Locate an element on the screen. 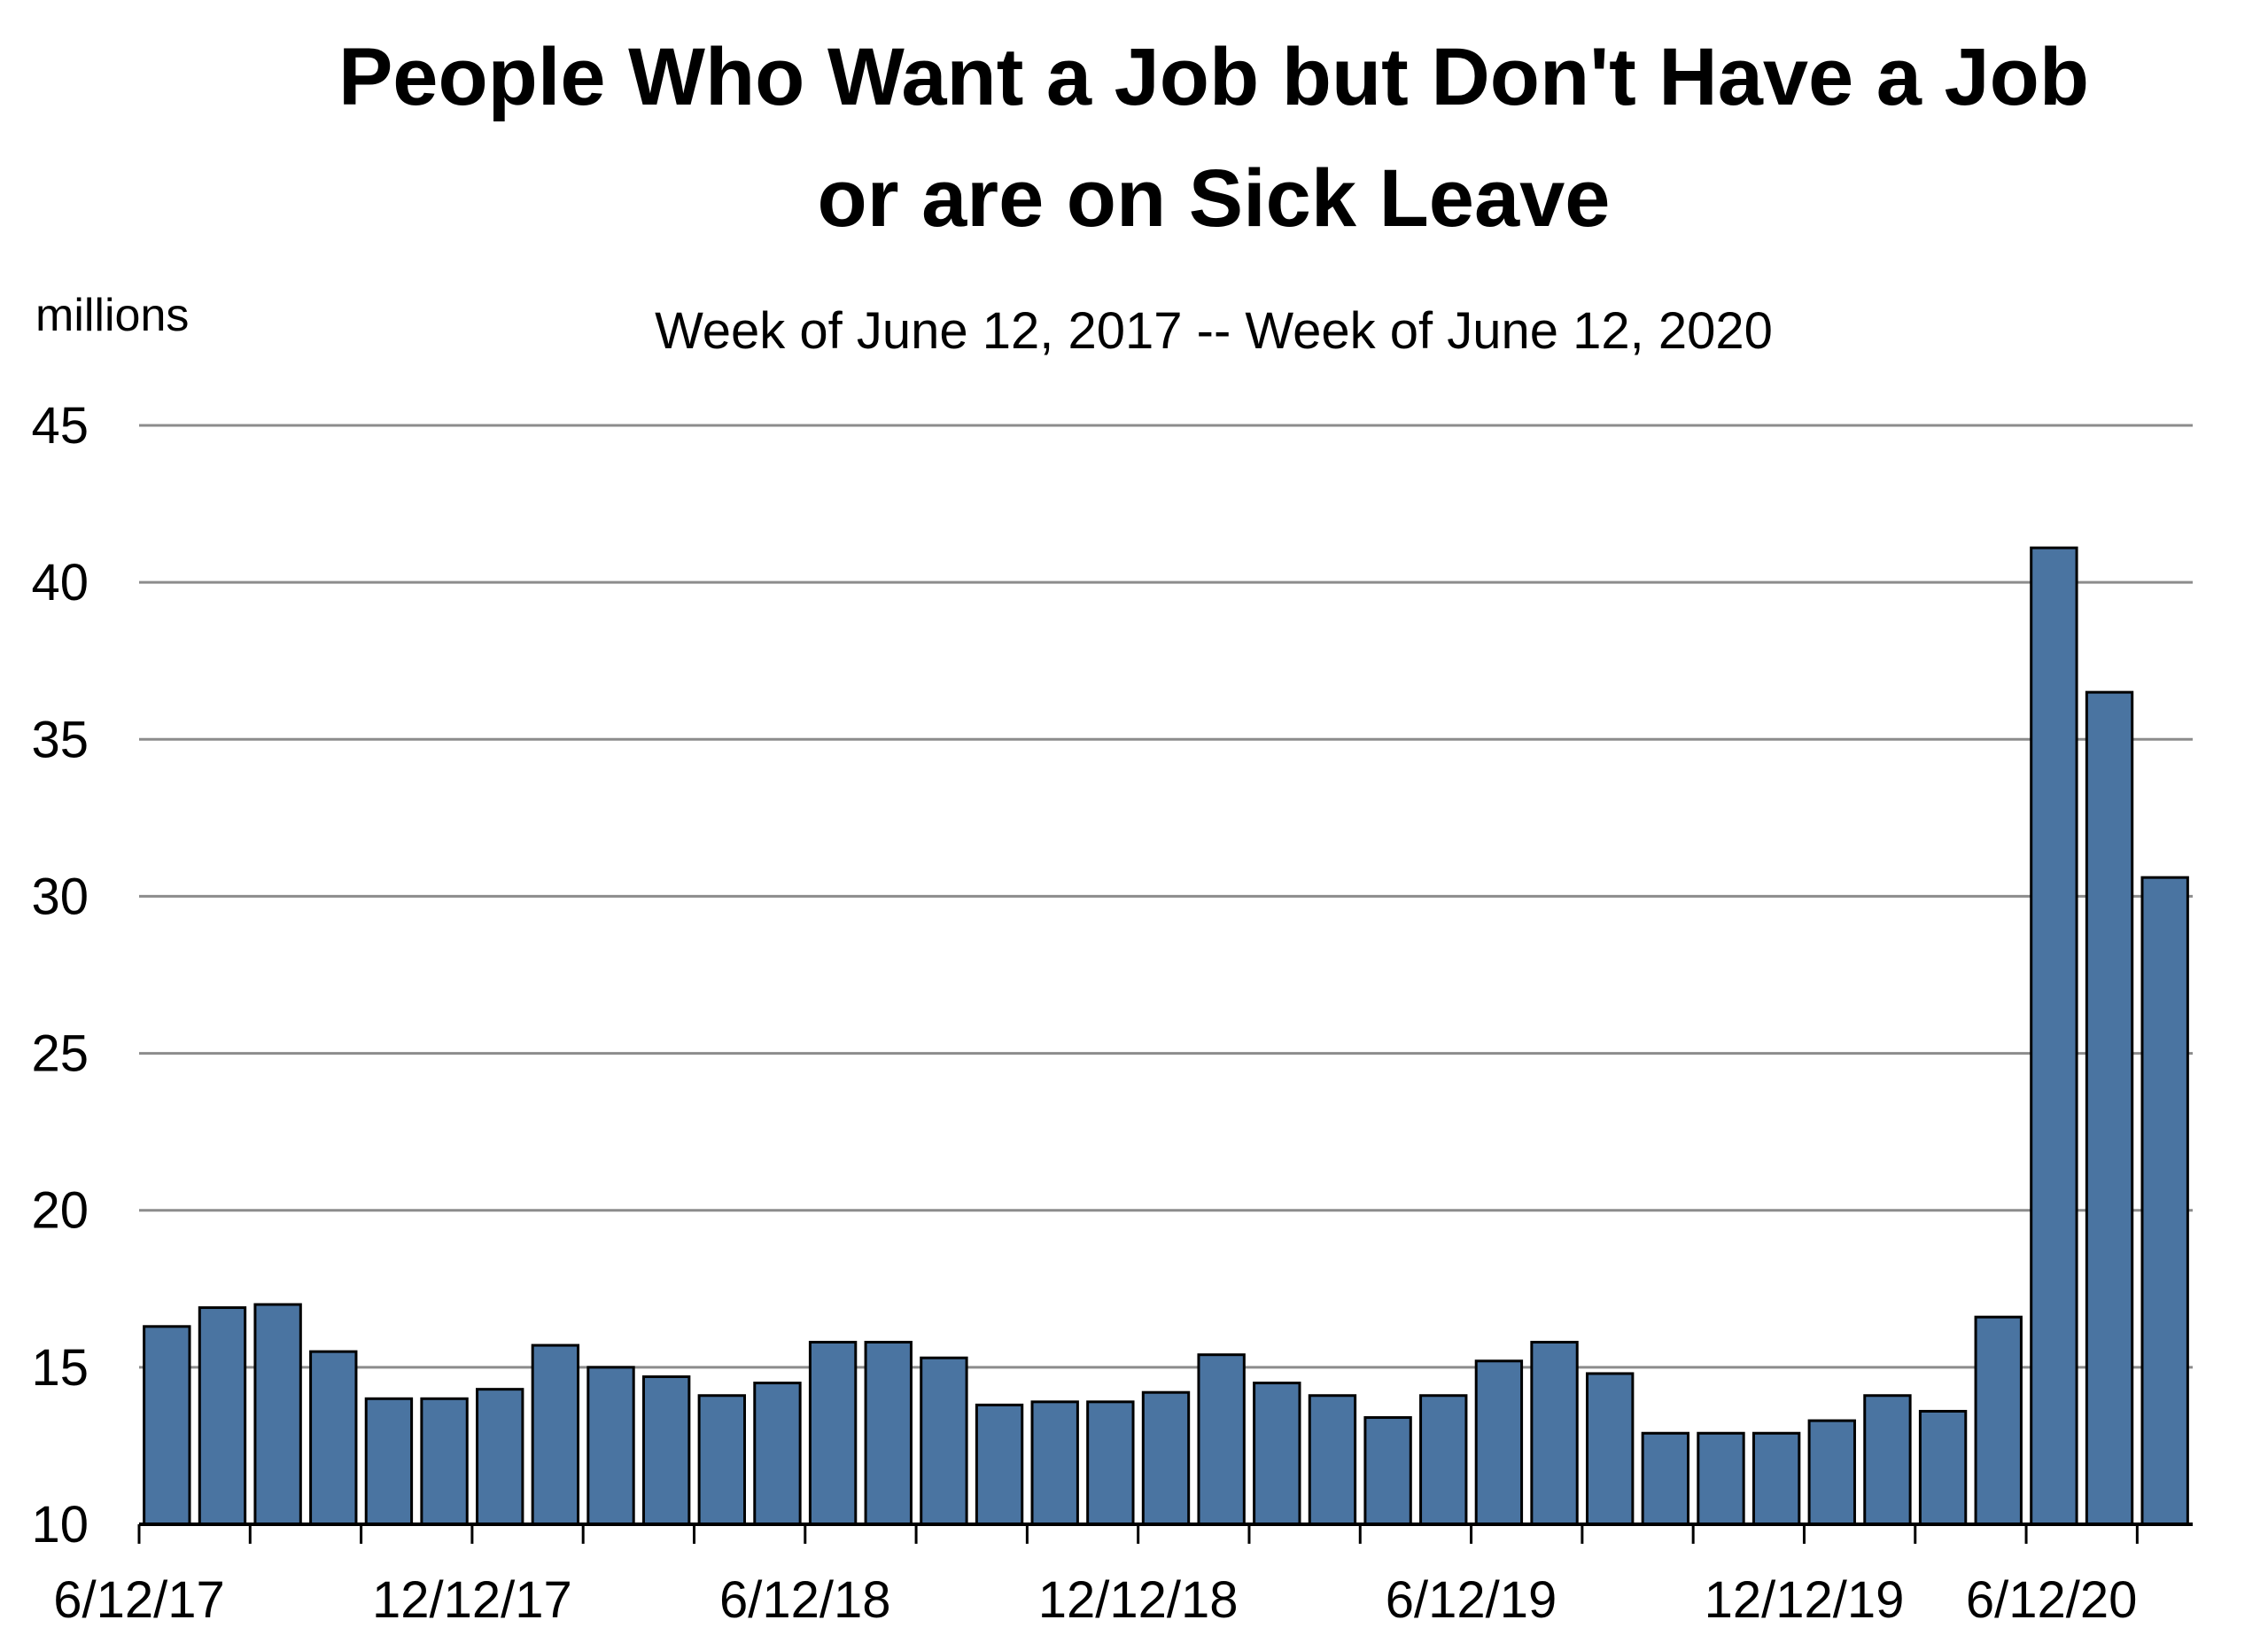 This screenshot has width=2268, height=1651. y-tick-label-15: 15 is located at coordinates (60, 1368).